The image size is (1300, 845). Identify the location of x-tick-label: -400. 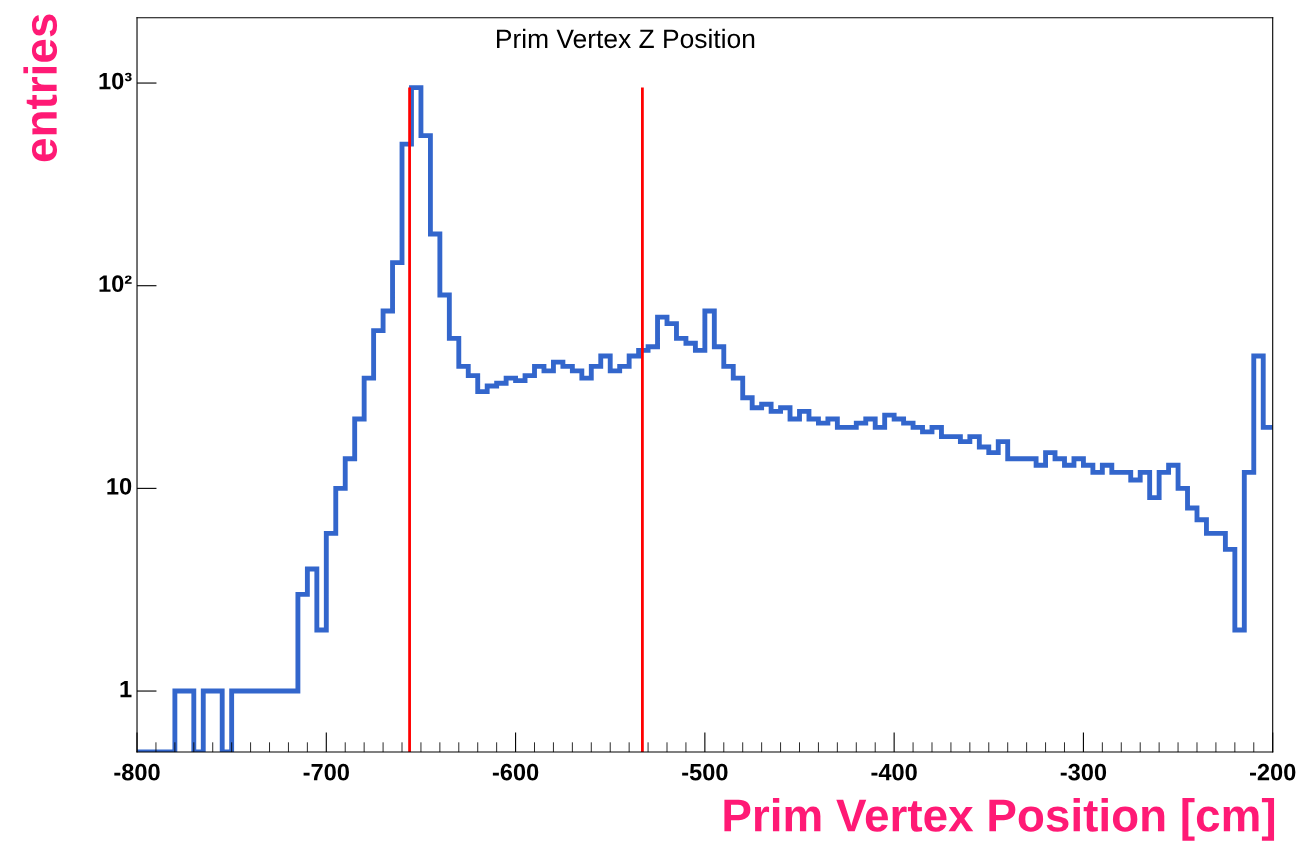
(894, 772).